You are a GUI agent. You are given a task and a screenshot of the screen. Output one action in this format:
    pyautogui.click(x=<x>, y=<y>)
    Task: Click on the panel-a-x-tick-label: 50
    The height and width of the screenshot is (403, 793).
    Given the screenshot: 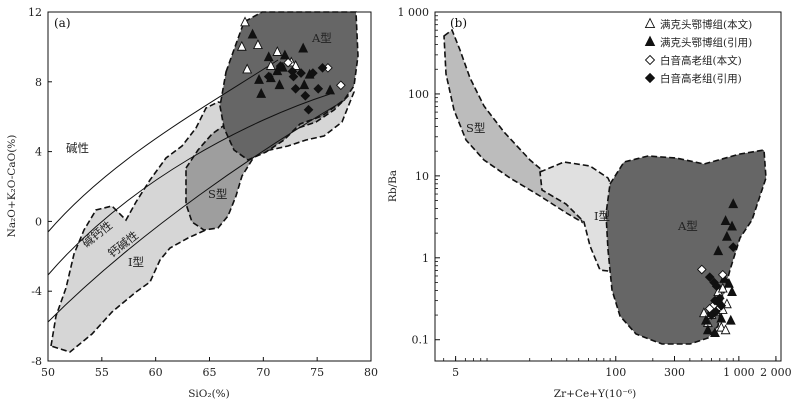 What is the action you would take?
    pyautogui.click(x=48, y=372)
    